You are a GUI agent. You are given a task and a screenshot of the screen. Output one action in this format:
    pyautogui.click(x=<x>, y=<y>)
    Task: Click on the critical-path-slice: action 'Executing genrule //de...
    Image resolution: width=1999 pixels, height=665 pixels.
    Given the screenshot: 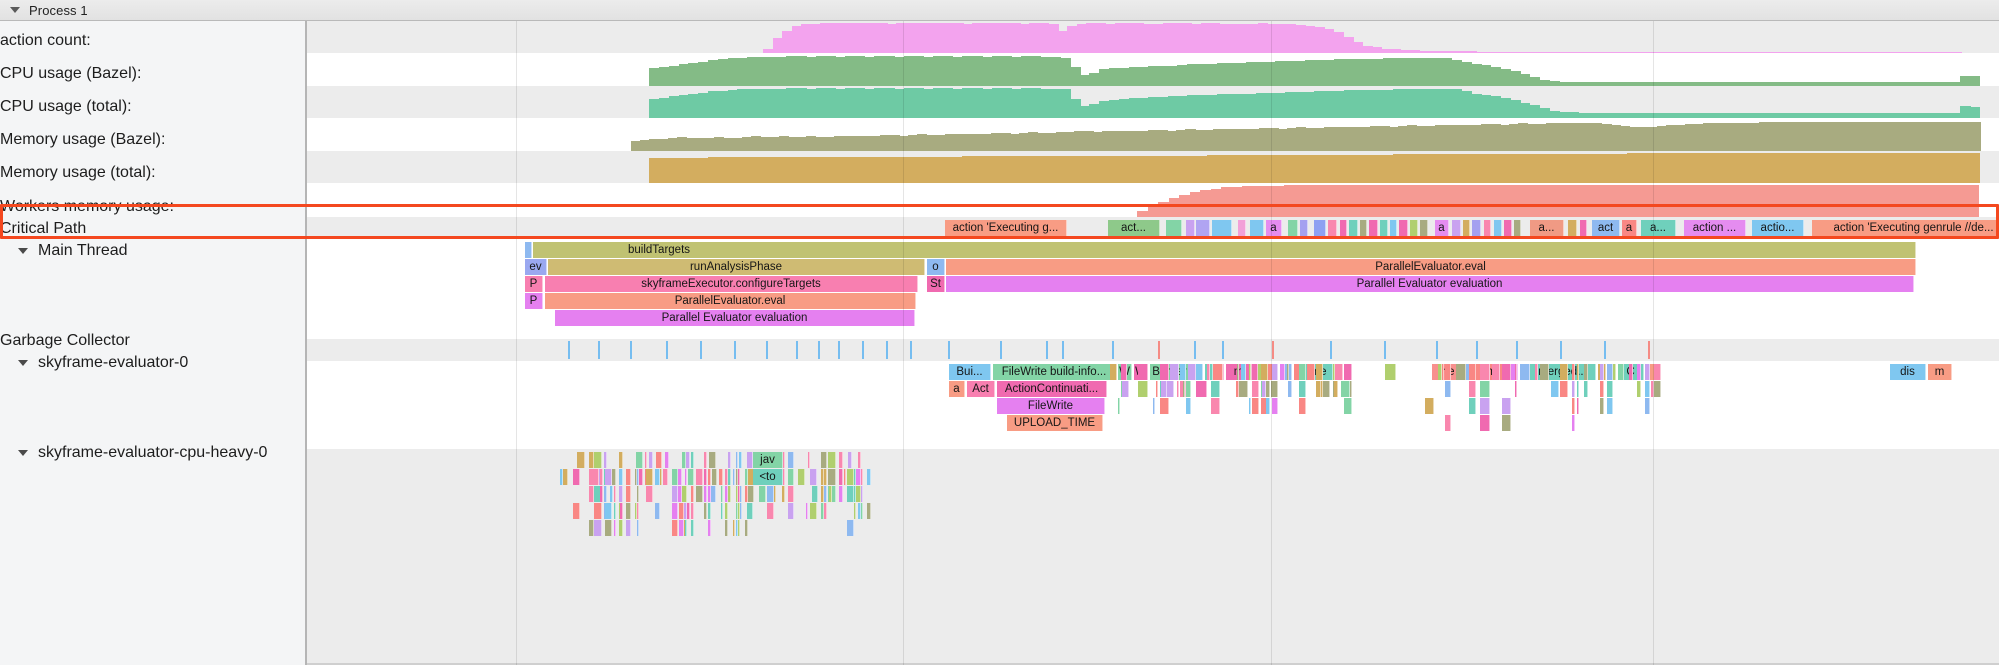 What is the action you would take?
    pyautogui.click(x=1905, y=228)
    